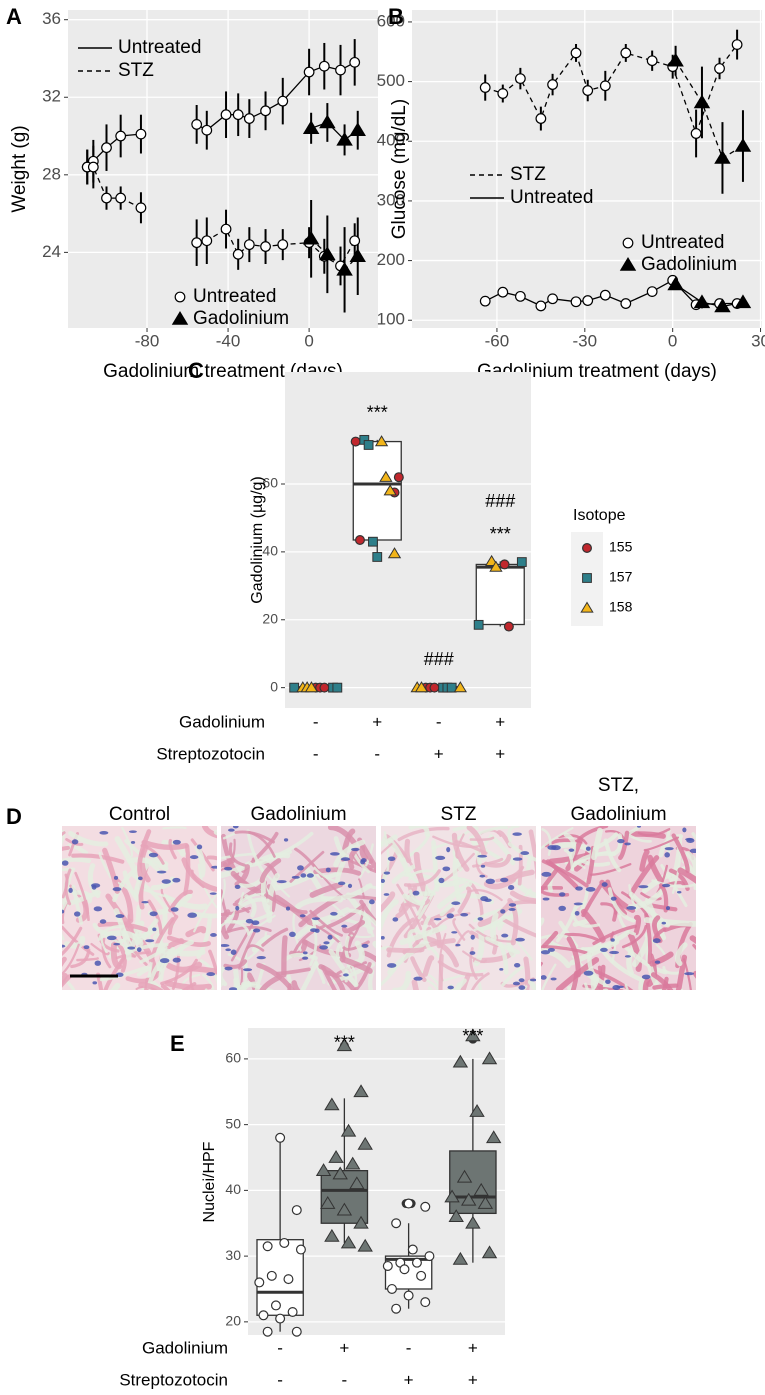 This screenshot has width=765, height=1395. I want to click on legend-label: Gadolinium, so click(241, 318).